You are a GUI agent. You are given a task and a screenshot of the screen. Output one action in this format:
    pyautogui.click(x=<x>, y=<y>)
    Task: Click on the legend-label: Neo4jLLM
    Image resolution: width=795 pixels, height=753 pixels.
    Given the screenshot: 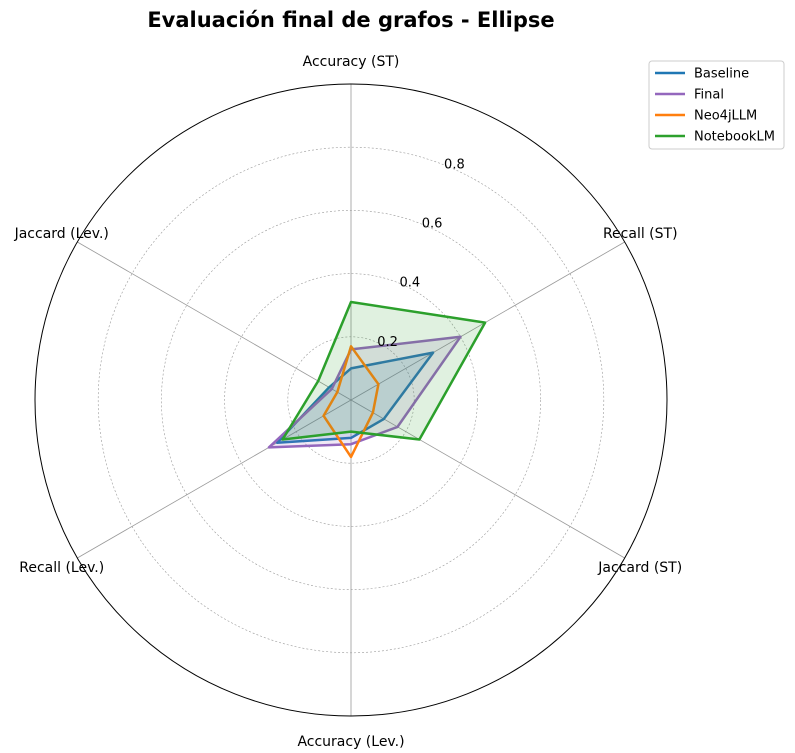 What is the action you would take?
    pyautogui.click(x=725, y=116)
    